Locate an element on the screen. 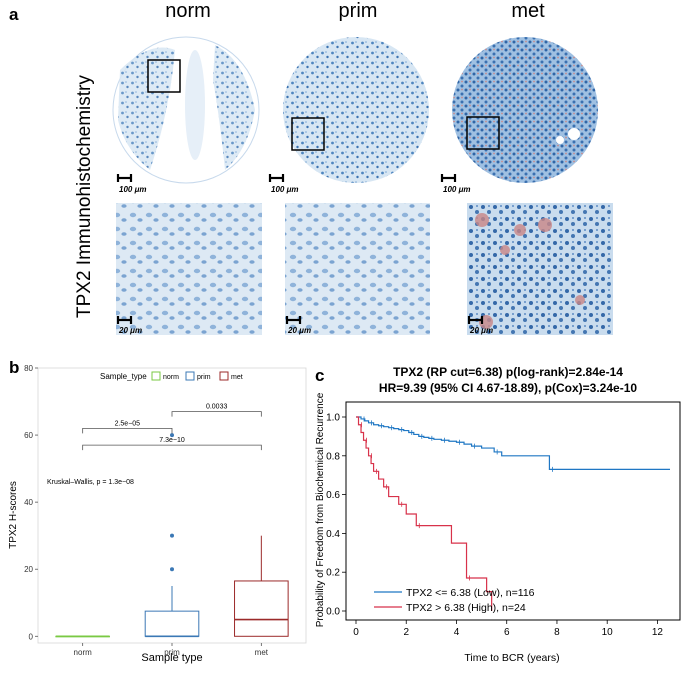 Image resolution: width=685 pixels, height=675 pixels. x-tick-label: prim is located at coordinates (172, 652).